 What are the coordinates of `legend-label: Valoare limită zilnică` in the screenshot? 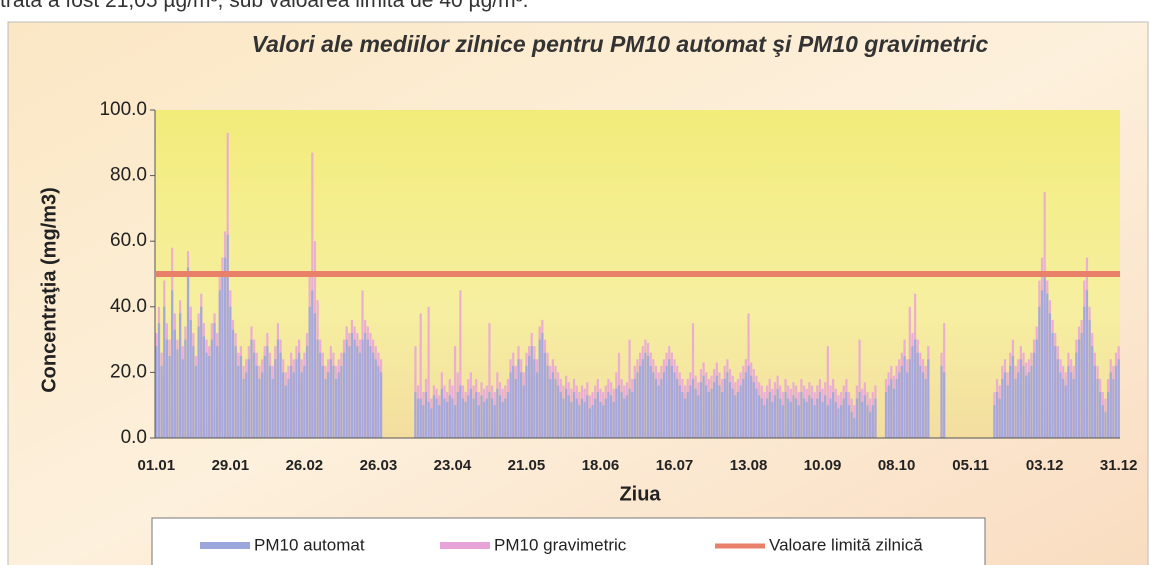 It's located at (846, 544).